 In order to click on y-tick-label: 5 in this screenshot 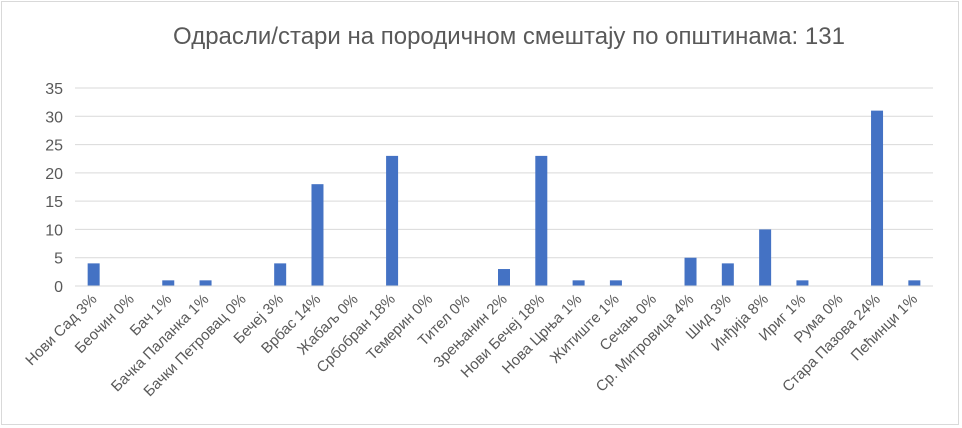, I will do `click(58, 259)`.